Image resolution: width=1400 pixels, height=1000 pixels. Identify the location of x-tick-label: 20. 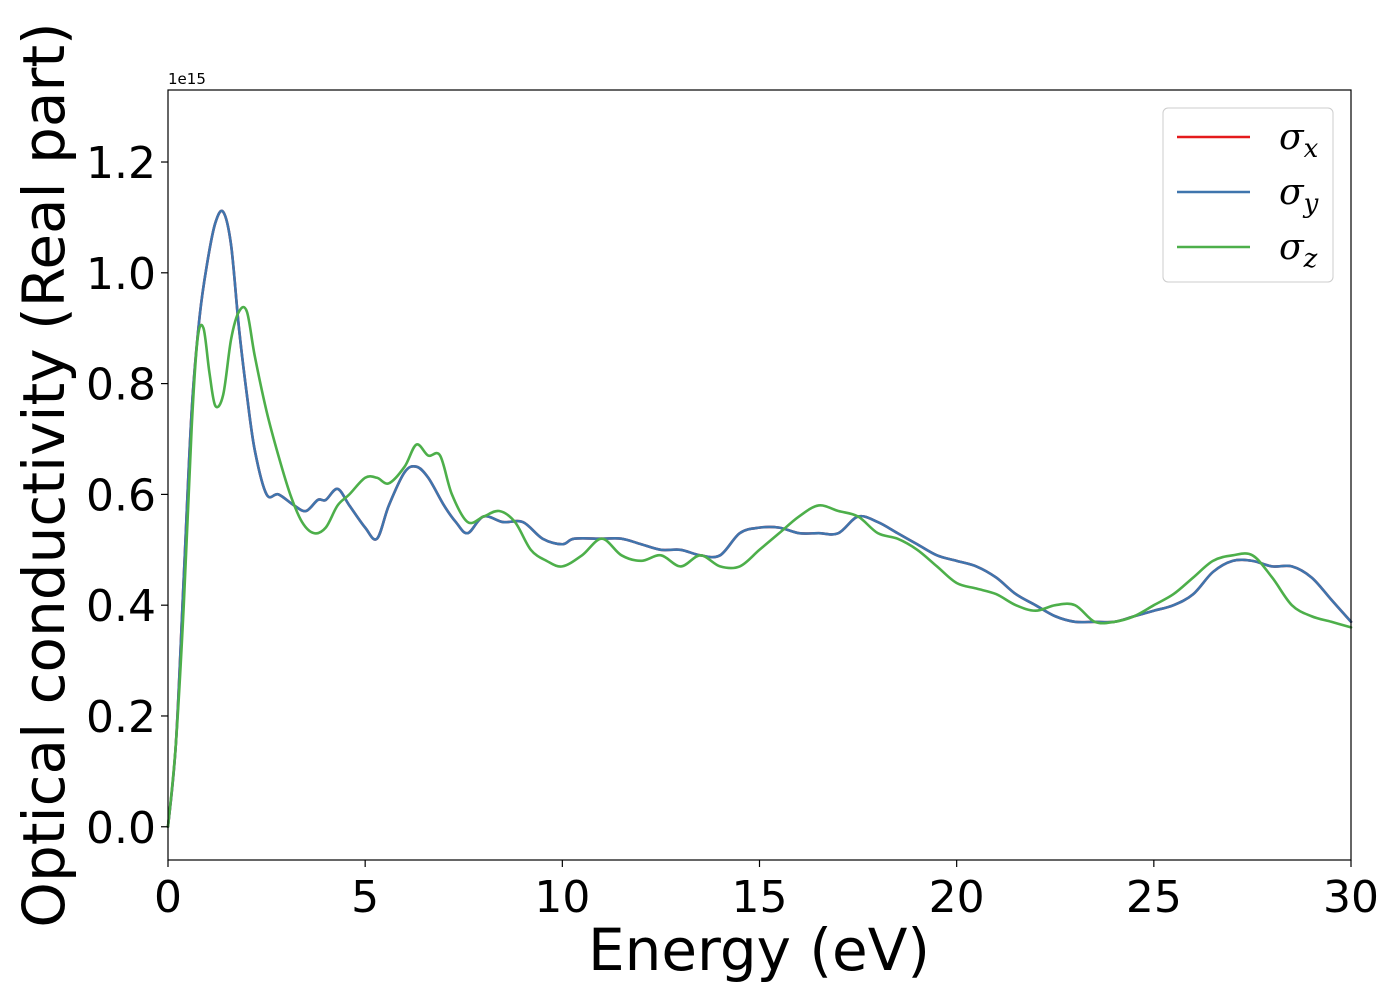
(957, 897).